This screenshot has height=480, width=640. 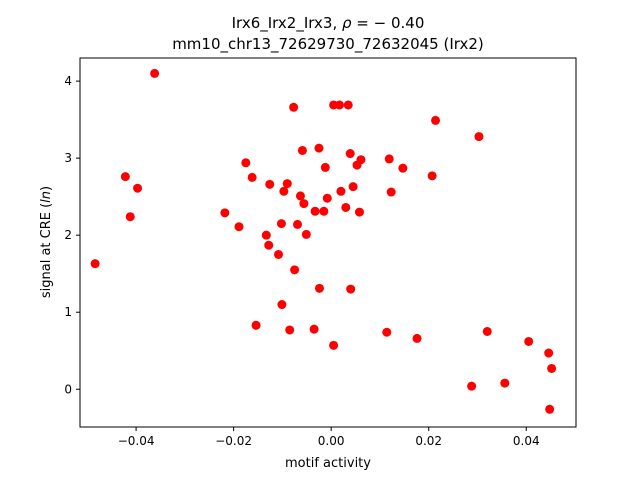 I want to click on x-axis-ticks: −0.04 −0.02 0.00 0.02 0.04, so click(x=329, y=437).